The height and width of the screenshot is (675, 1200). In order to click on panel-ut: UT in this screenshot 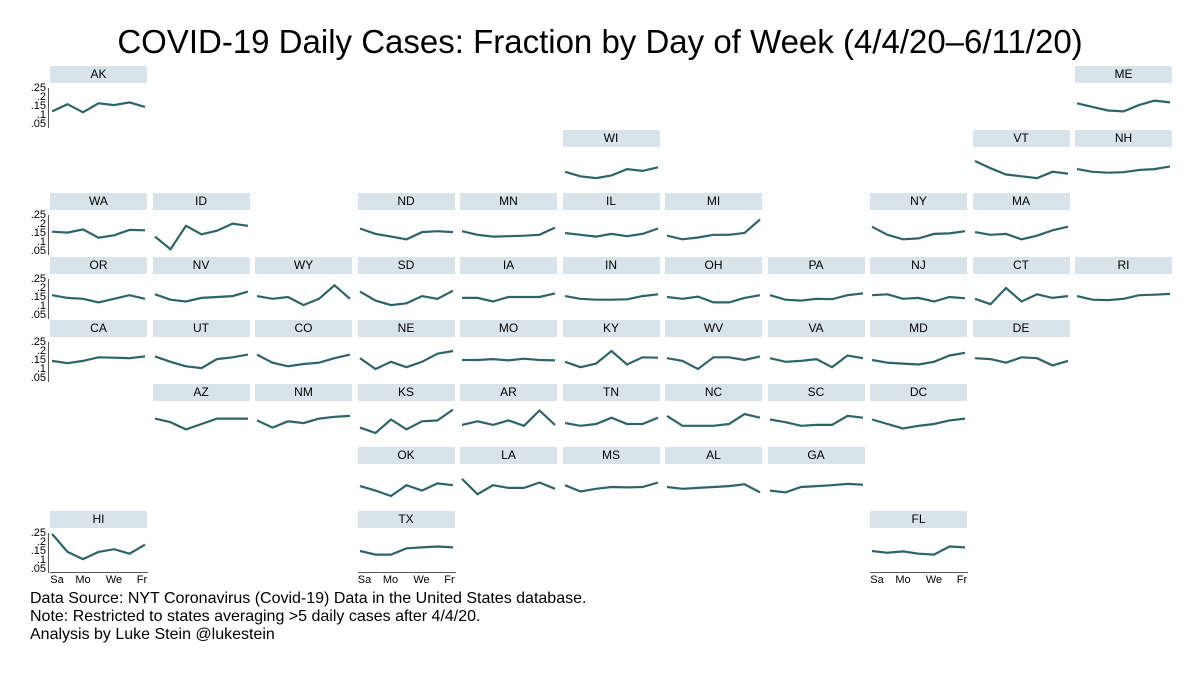, I will do `click(201, 350)`.